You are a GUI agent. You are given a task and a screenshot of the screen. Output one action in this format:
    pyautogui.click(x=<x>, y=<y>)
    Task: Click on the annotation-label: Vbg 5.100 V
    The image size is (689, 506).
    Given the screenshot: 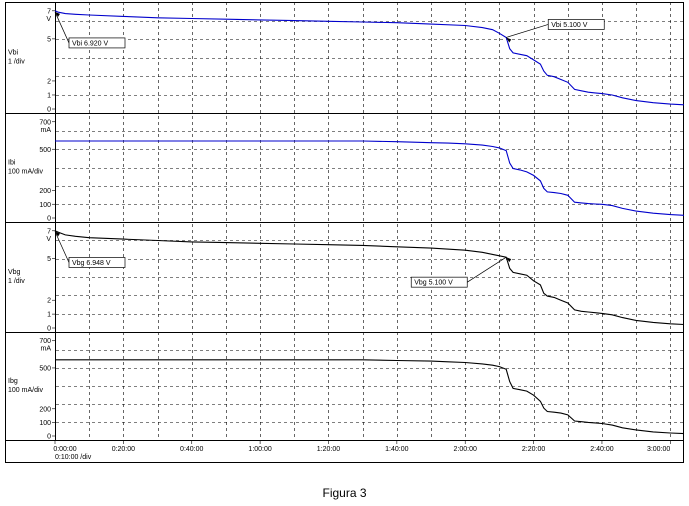 What is the action you would take?
    pyautogui.click(x=433, y=283)
    